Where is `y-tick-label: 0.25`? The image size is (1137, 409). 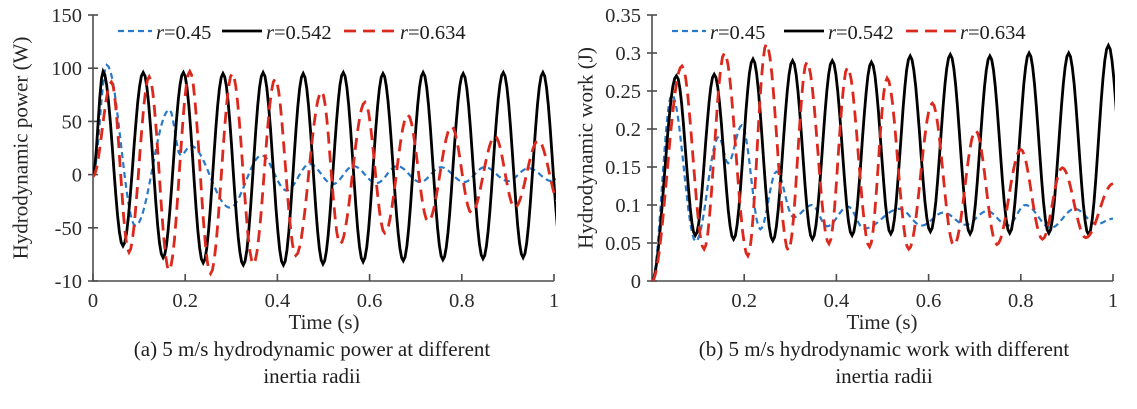
y-tick-label: 0.25 is located at coordinates (623, 92).